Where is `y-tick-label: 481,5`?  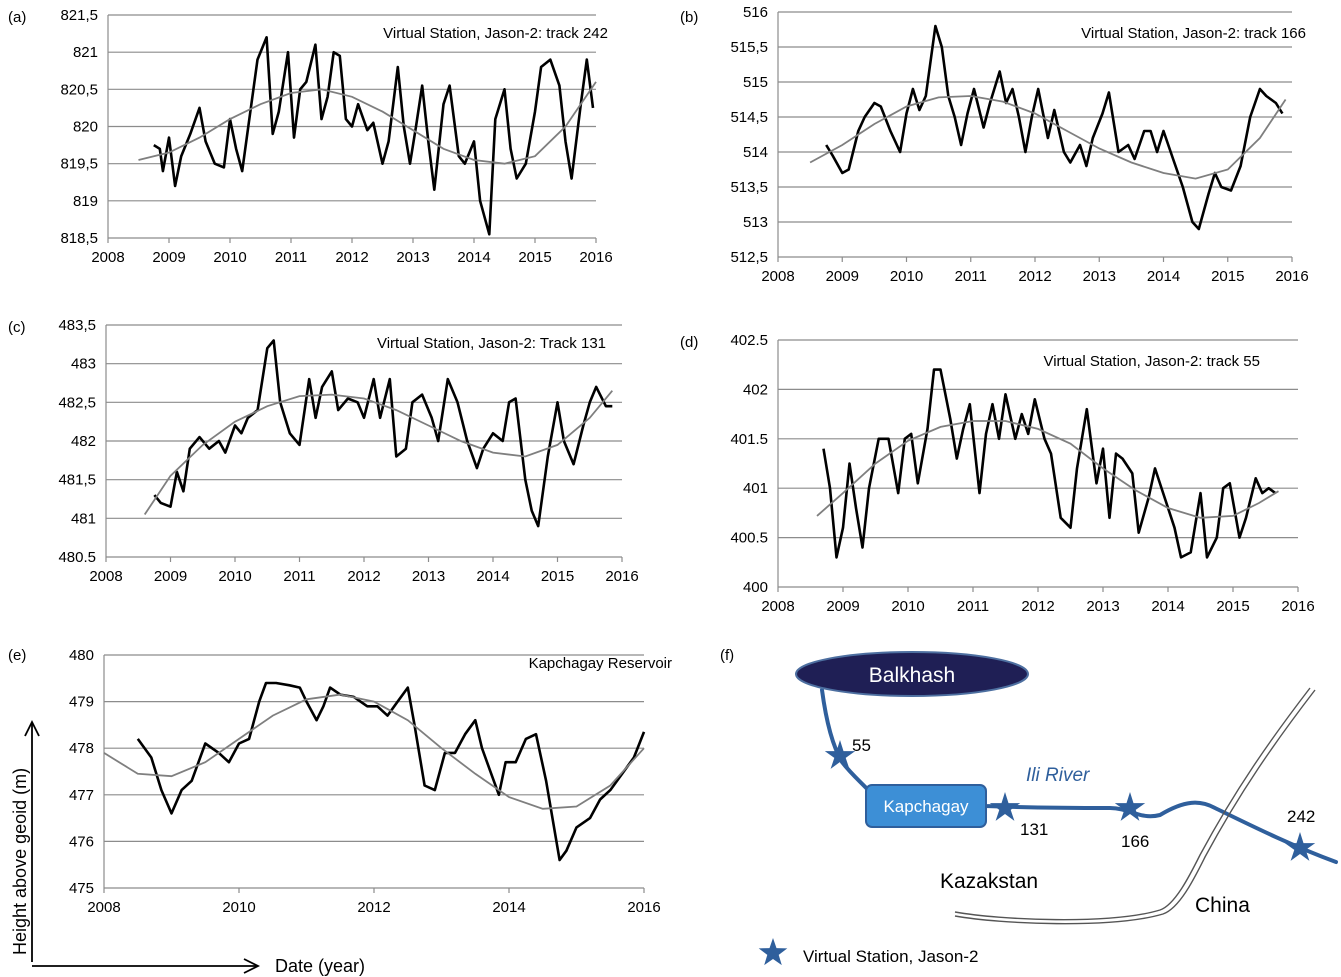 y-tick-label: 481,5 is located at coordinates (77, 480).